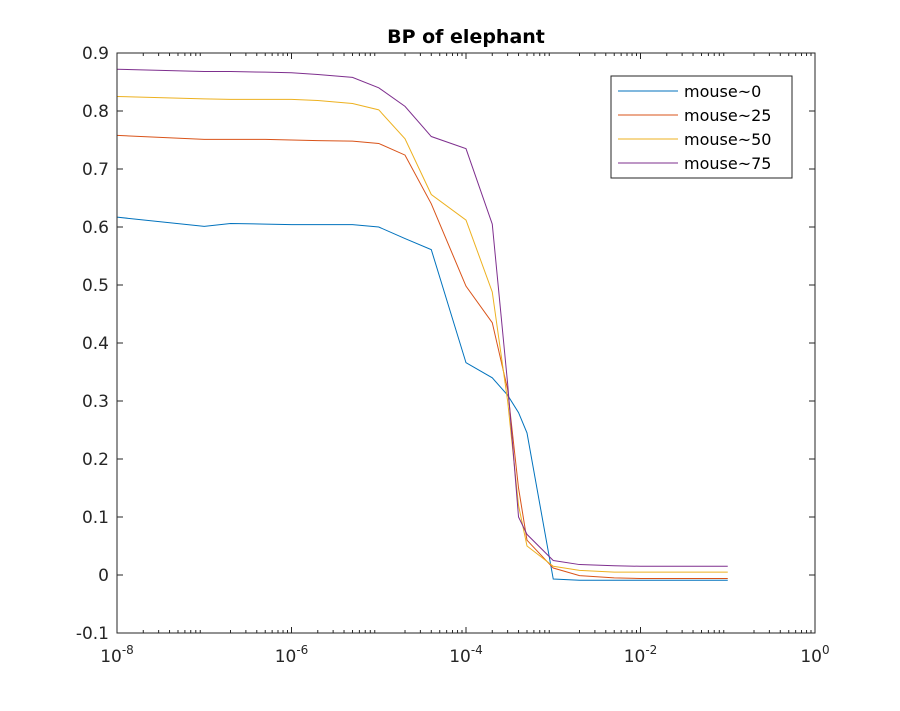 This screenshot has height=711, width=900. I want to click on legend-label-3: mouse~75, so click(727, 163).